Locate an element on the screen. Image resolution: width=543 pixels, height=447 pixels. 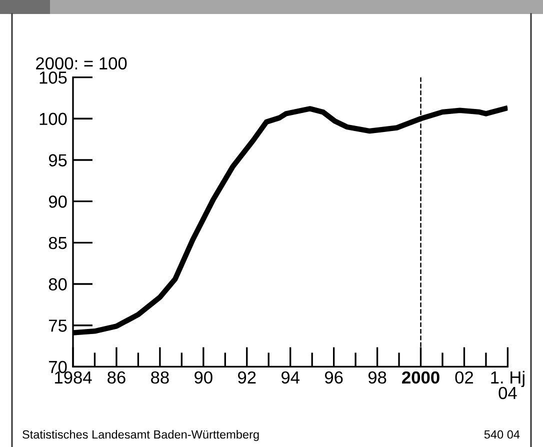
x-tick-label: 1. Hj 04 is located at coordinates (507, 385).